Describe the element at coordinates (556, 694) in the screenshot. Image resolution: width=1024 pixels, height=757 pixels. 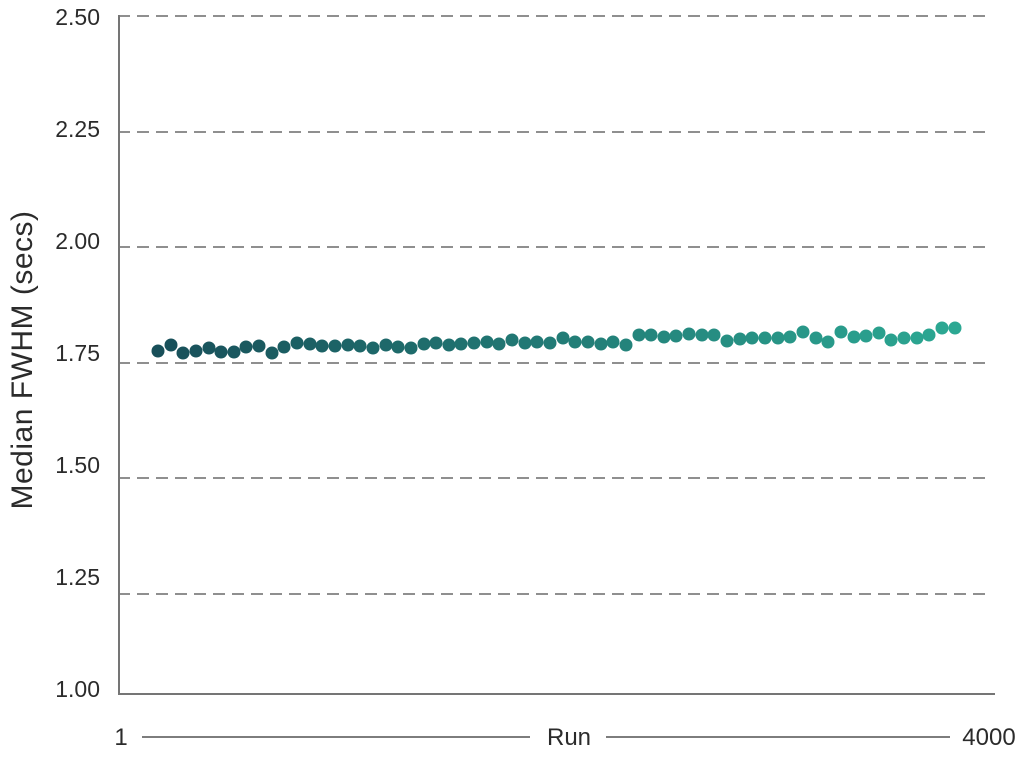
I see `x-axis-spine` at that location.